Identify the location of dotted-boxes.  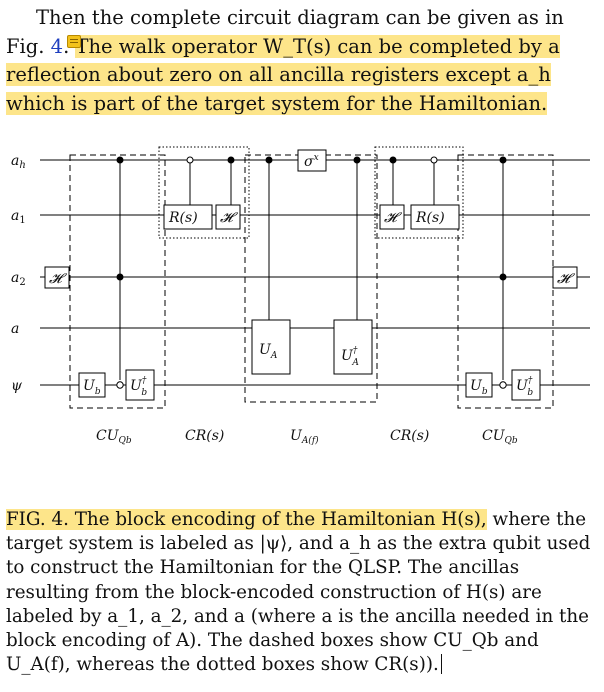
(311, 192).